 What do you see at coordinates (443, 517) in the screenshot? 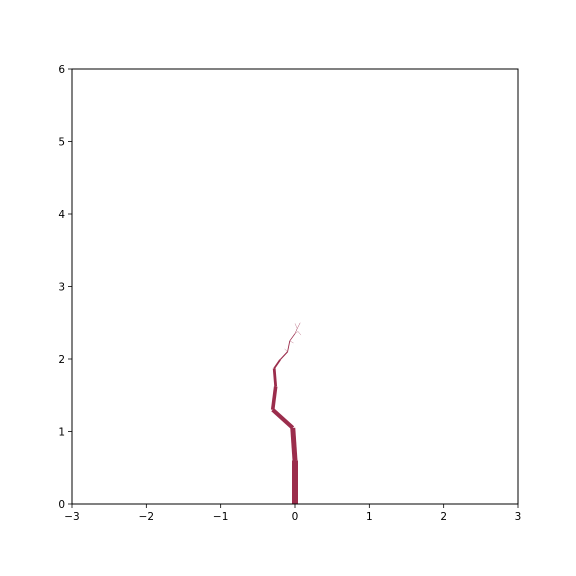
I see `x-tick-label: 2` at bounding box center [443, 517].